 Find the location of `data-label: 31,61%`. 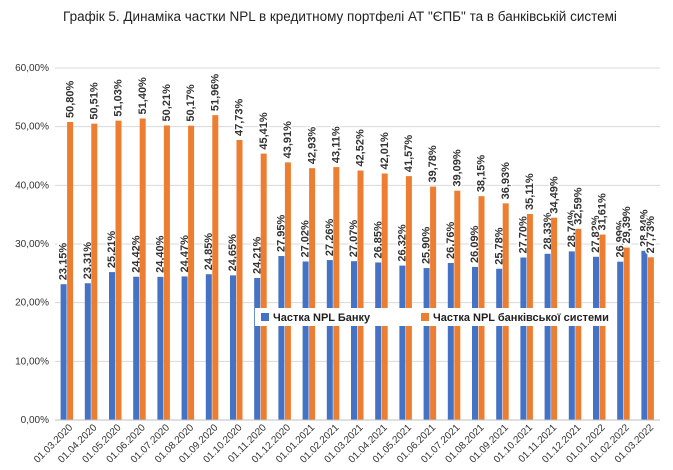

data-label: 31,61% is located at coordinates (603, 212).